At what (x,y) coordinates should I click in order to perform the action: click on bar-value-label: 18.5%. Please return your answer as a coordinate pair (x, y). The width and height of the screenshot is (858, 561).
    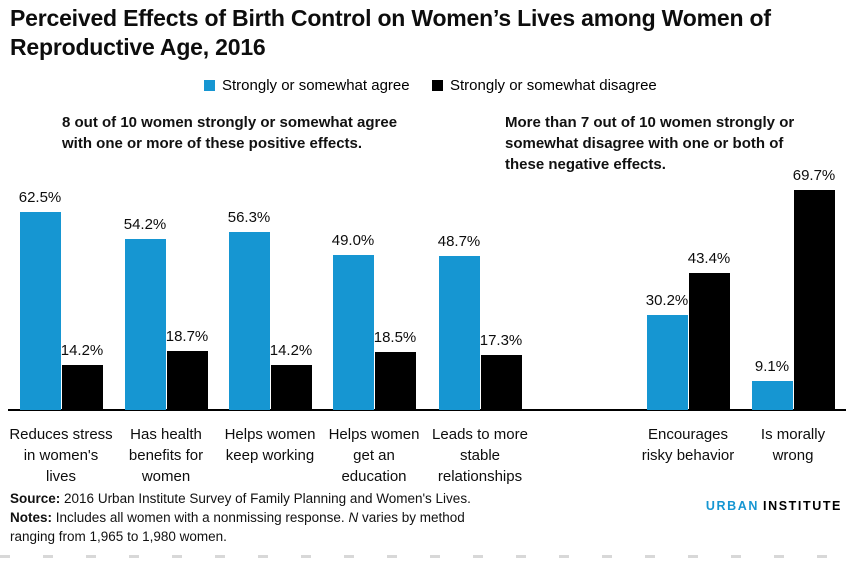
    Looking at the image, I should click on (395, 337).